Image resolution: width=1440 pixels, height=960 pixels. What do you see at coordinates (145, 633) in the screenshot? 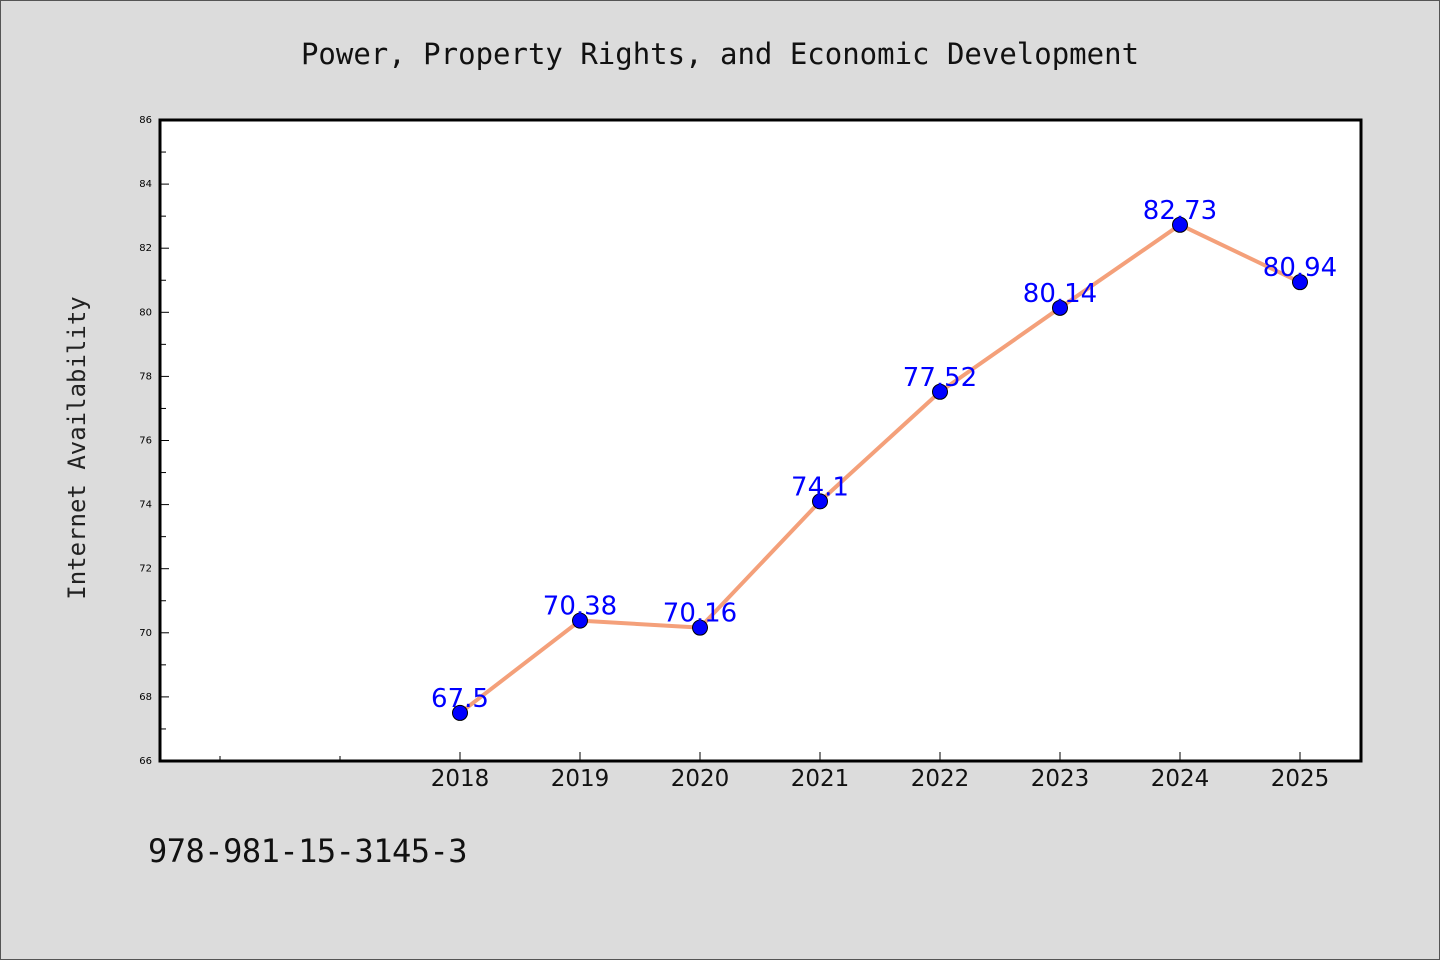
I see `y-tick-label: 70` at bounding box center [145, 633].